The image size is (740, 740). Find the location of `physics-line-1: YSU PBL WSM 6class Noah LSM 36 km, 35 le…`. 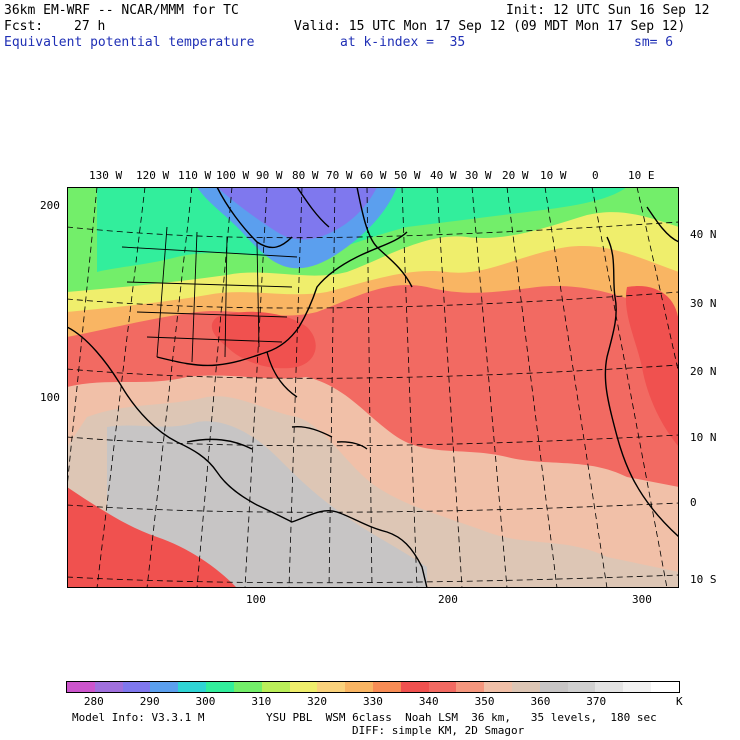

physics-line-1: YSU PBL WSM 6class Noah LSM 36 km, 35 le… is located at coordinates (461, 717).